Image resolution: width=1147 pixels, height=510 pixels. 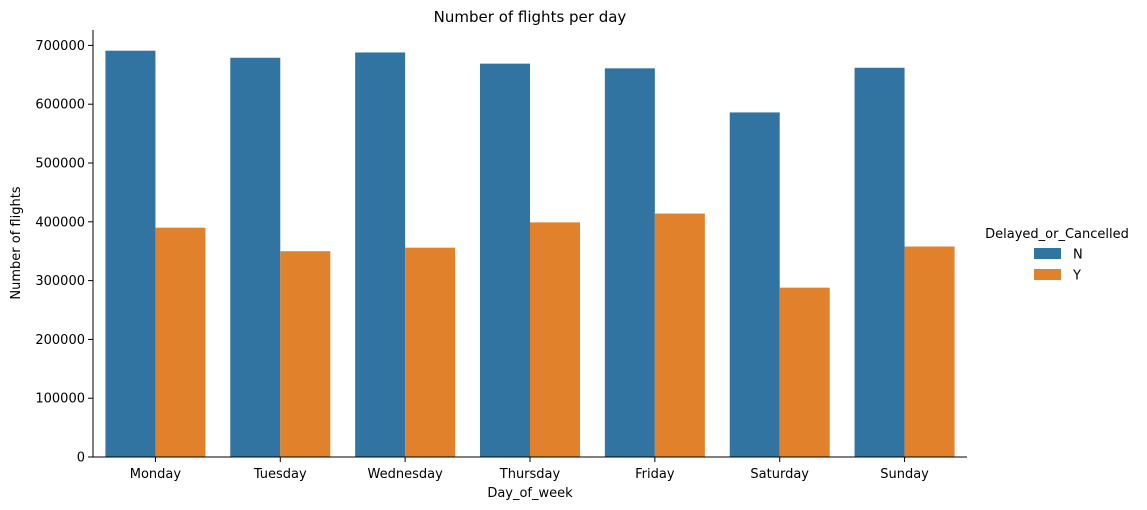 What do you see at coordinates (255, 257) in the screenshot?
I see `bar-N-tuesday` at bounding box center [255, 257].